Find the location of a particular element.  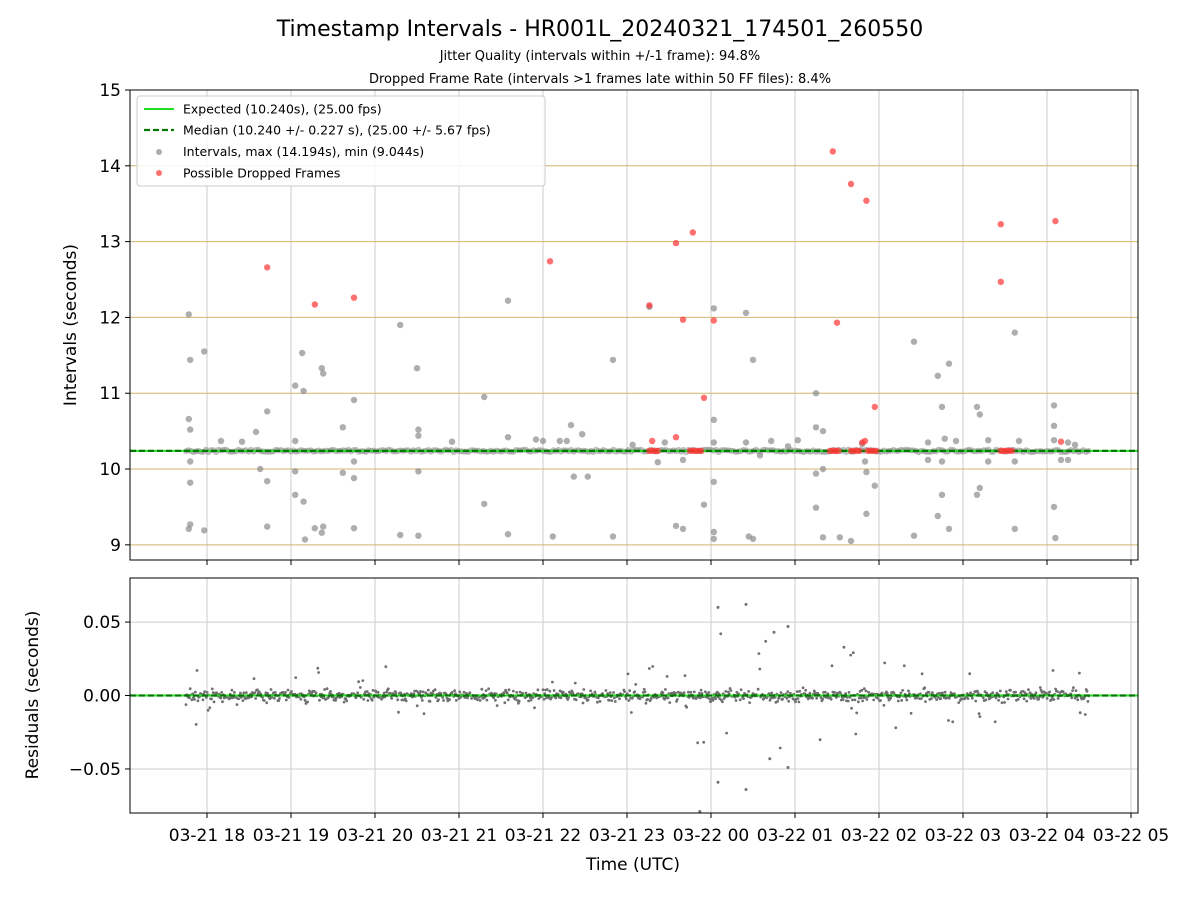

residuals-y-ticks: 0.05 0.00 −0.05 is located at coordinates (99, 696).